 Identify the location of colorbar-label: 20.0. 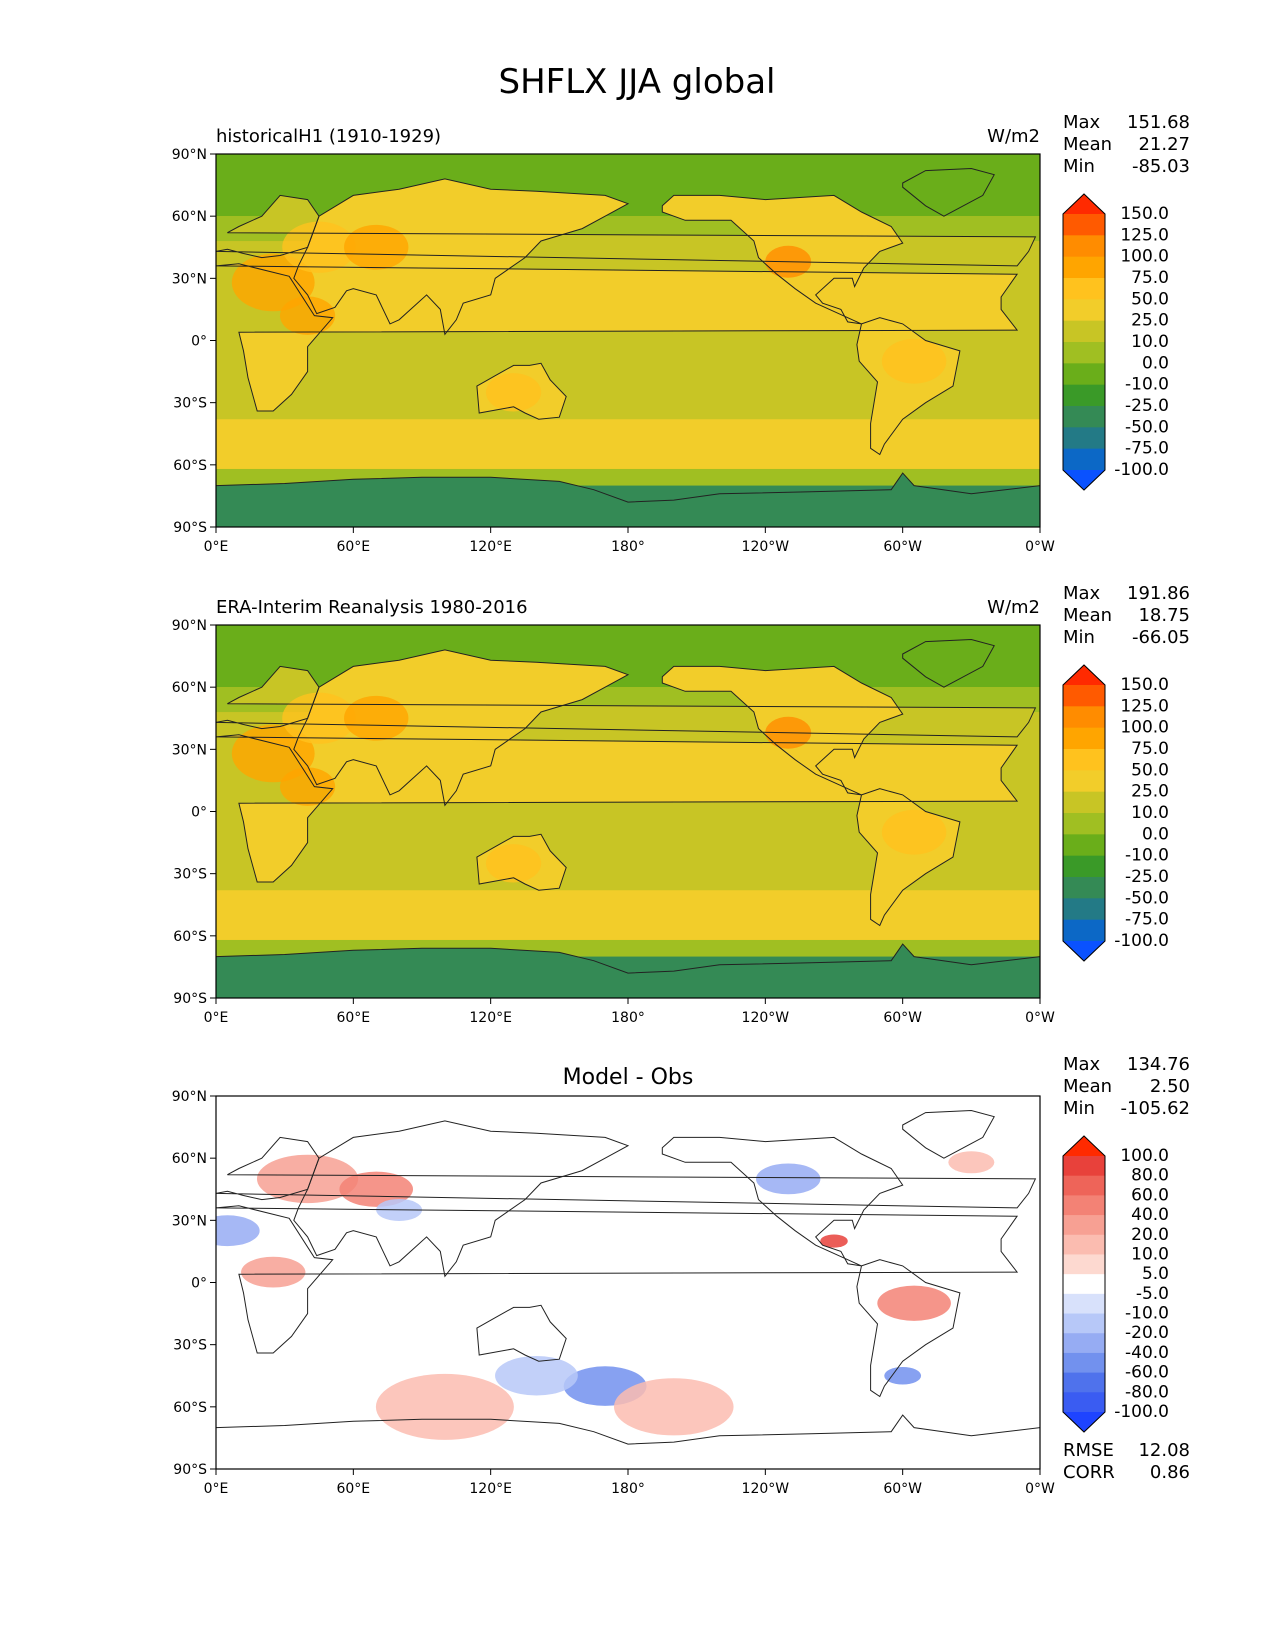
(1150, 1235).